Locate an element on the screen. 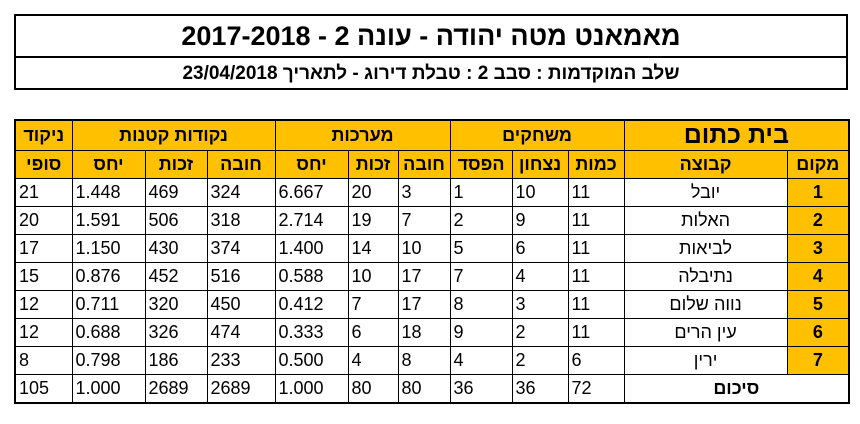  cell-rank: 3 is located at coordinates (818, 248).